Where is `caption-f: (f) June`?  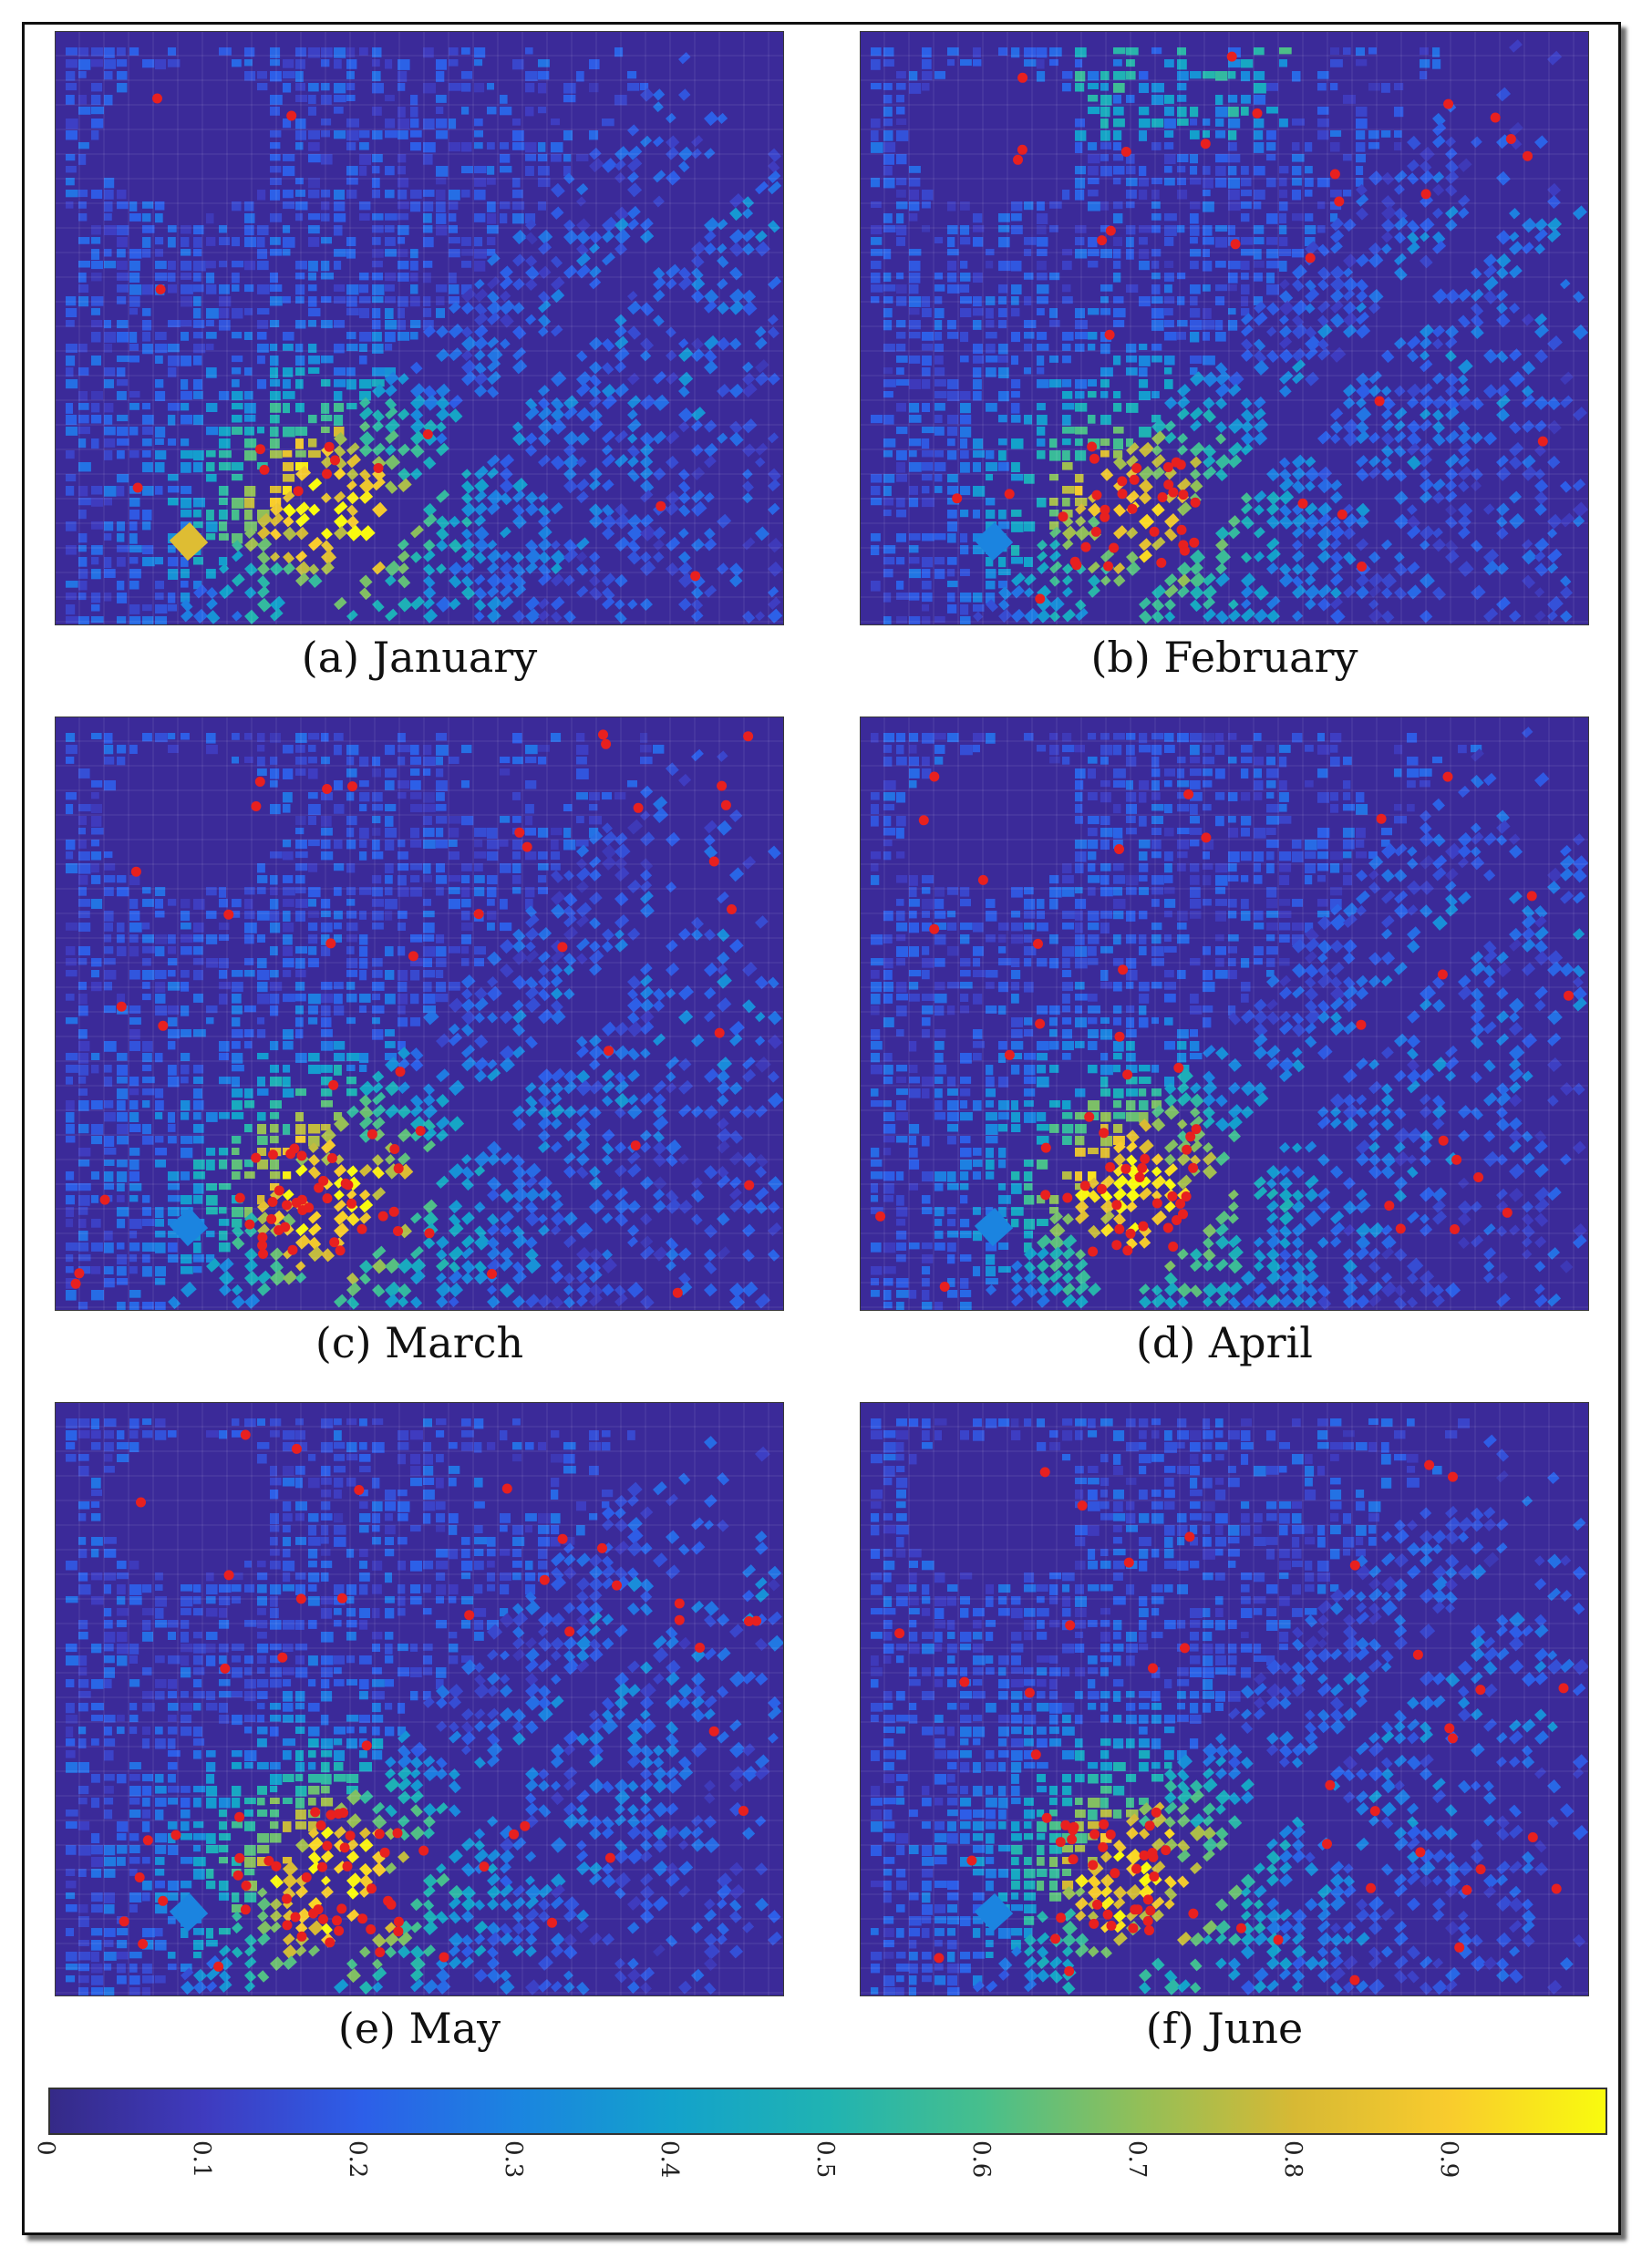 caption-f: (f) June is located at coordinates (1224, 2028).